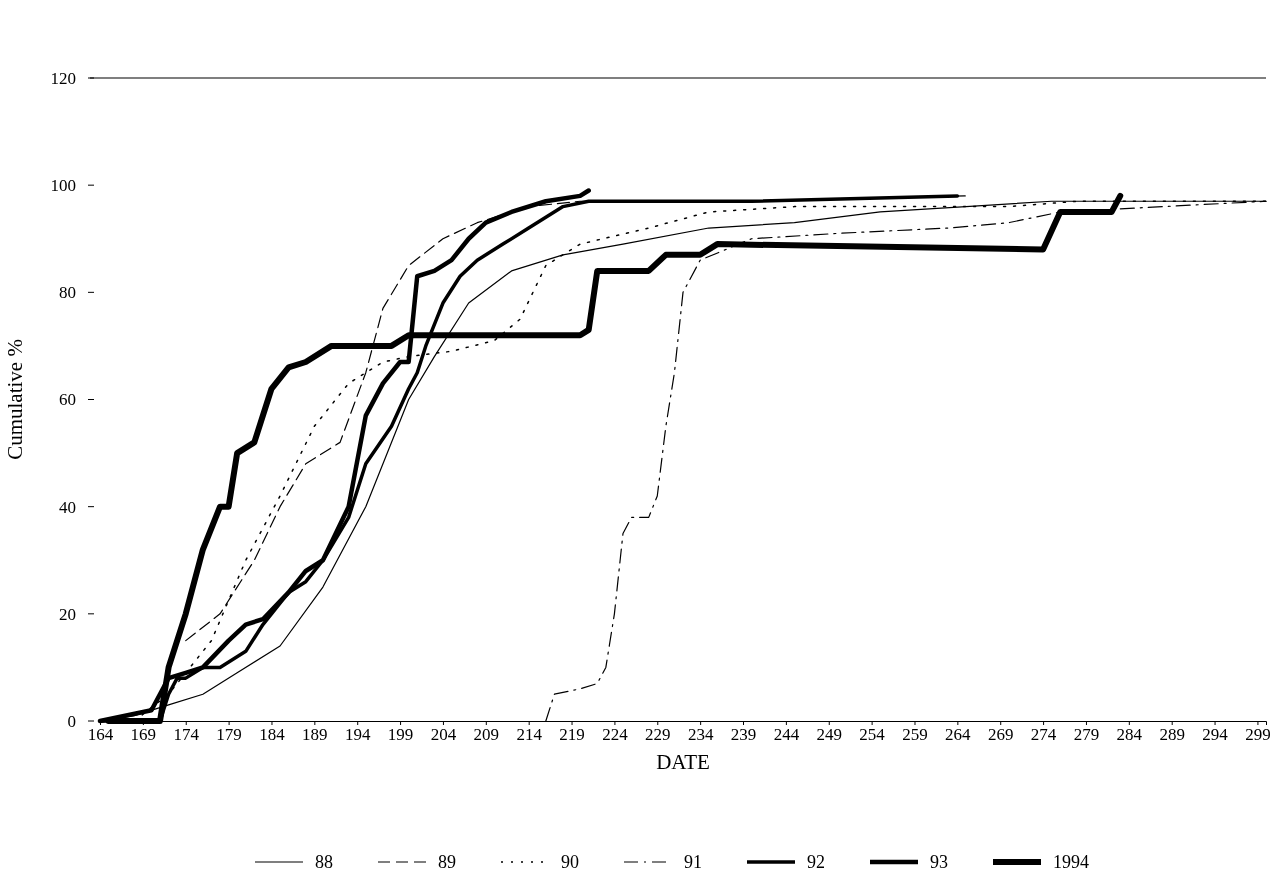 This screenshot has width=1270, height=889. Describe the element at coordinates (529, 735) in the screenshot. I see `x-tick-label: 214` at that location.